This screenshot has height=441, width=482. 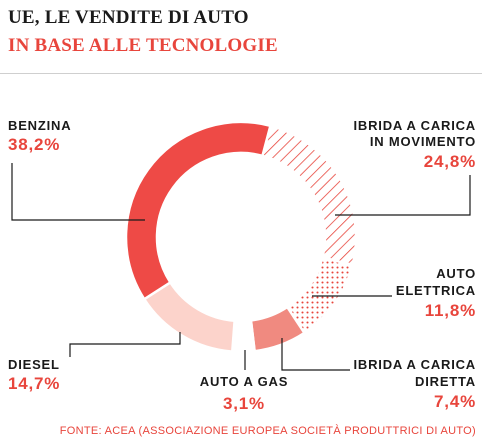 What do you see at coordinates (244, 403) in the screenshot?
I see `value-gas: 3,1%` at bounding box center [244, 403].